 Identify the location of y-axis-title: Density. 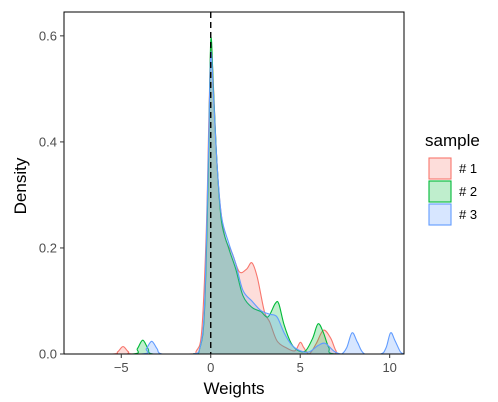
(20, 185).